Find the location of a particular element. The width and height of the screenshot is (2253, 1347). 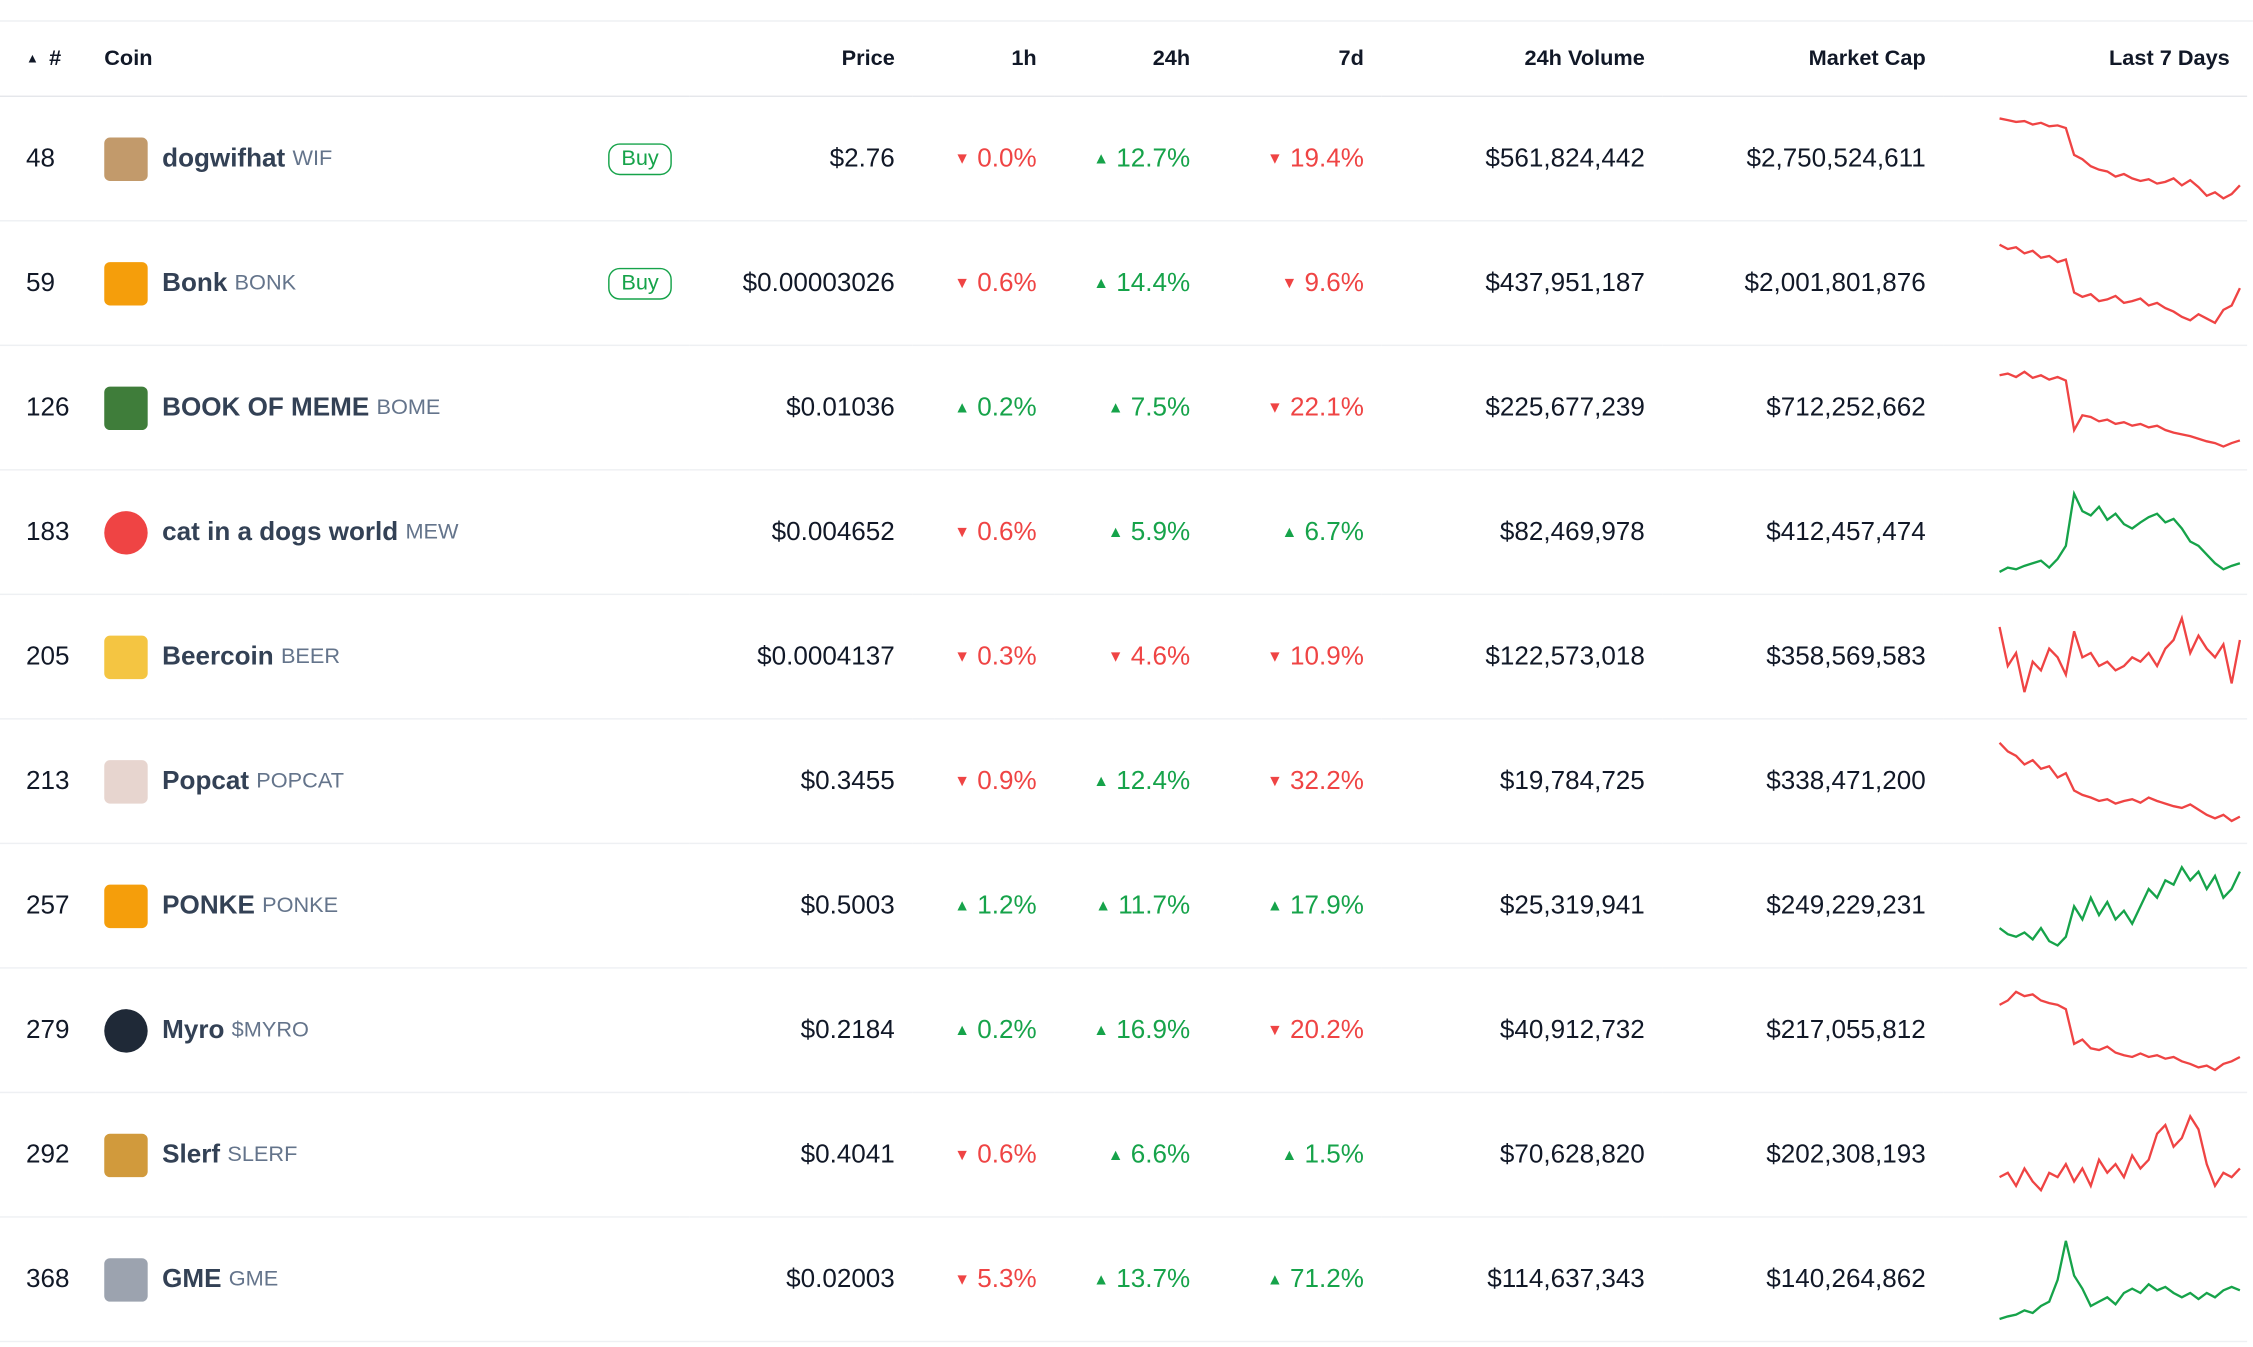

coin-cell: Popcat POPCAT is located at coordinates (392, 781).